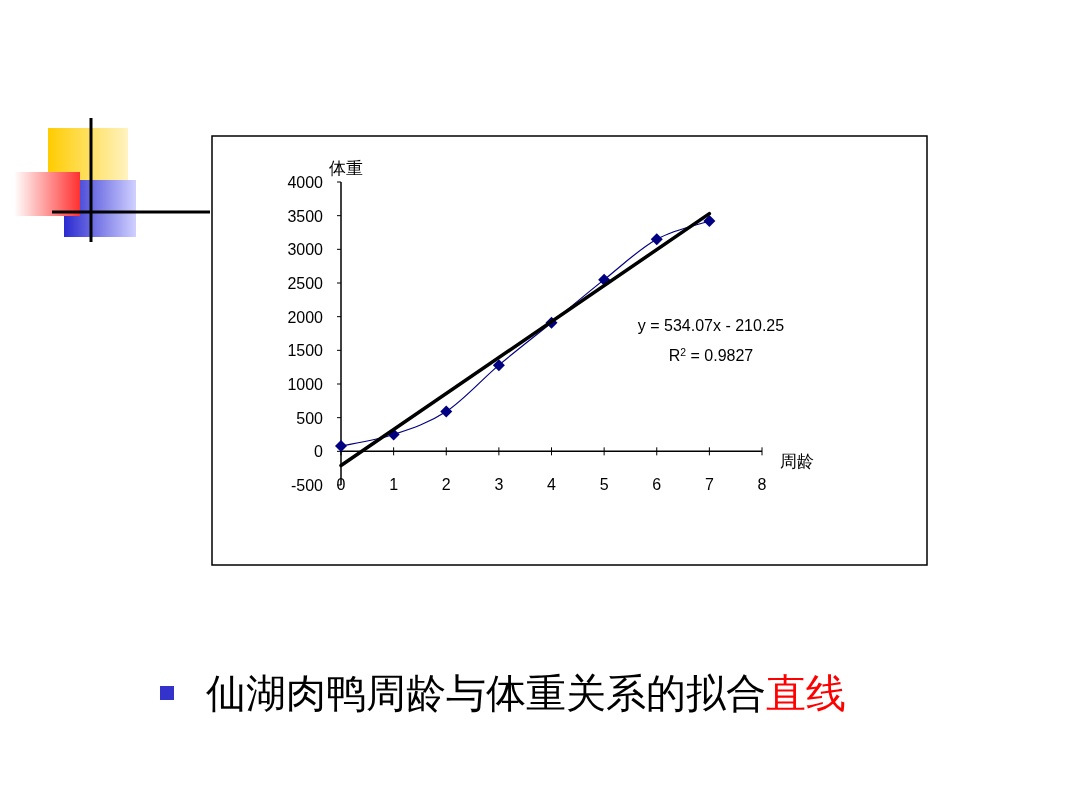 The height and width of the screenshot is (810, 1080). Describe the element at coordinates (305, 351) in the screenshot. I see `y-tick-label: 1500` at that location.